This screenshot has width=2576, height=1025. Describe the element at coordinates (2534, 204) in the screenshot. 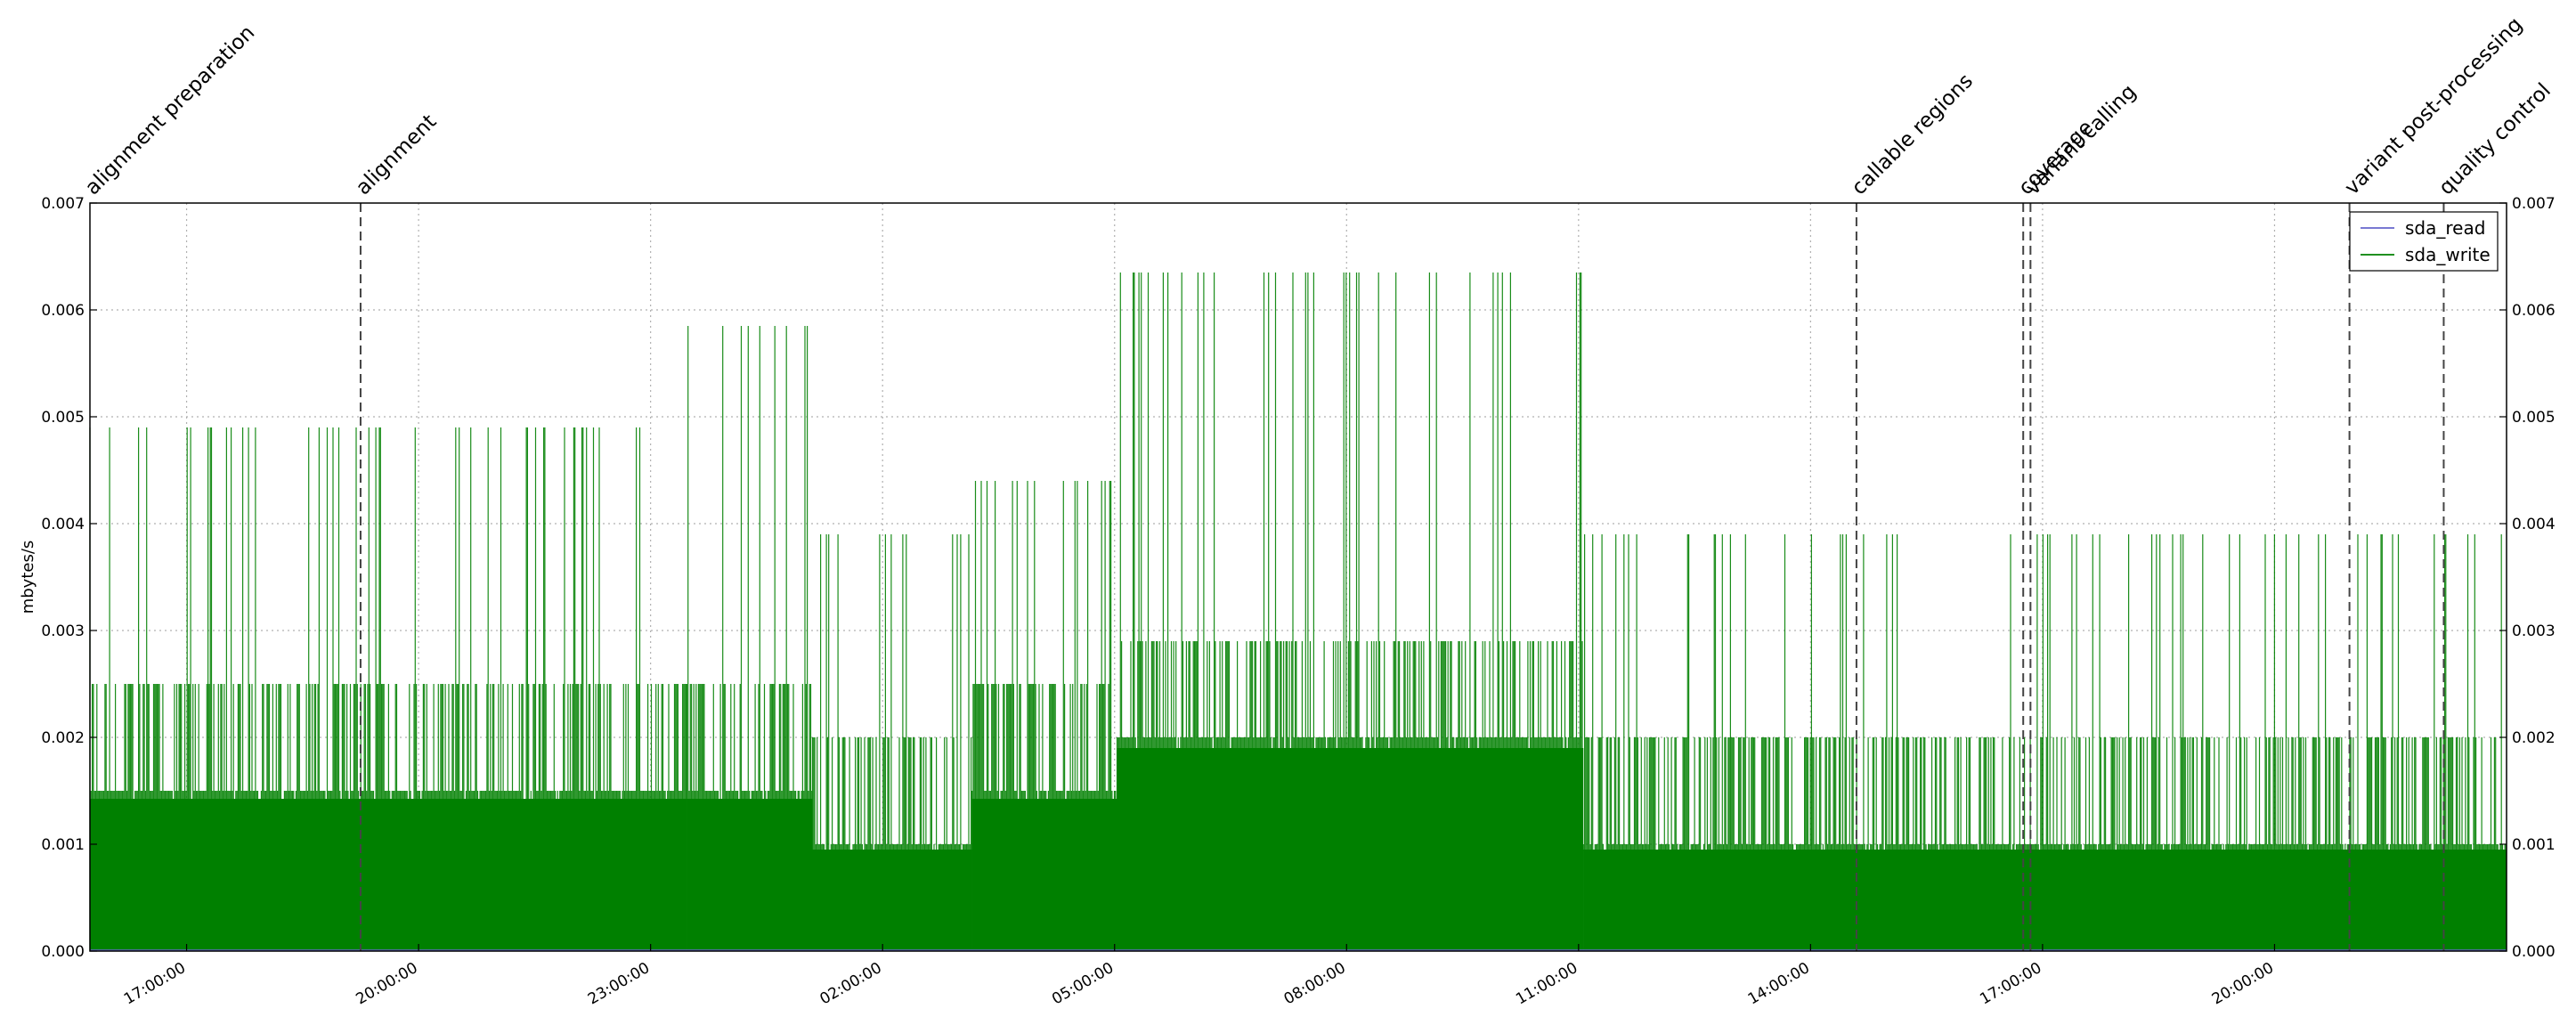

I see `y-tick-label-right: 0.007` at that location.